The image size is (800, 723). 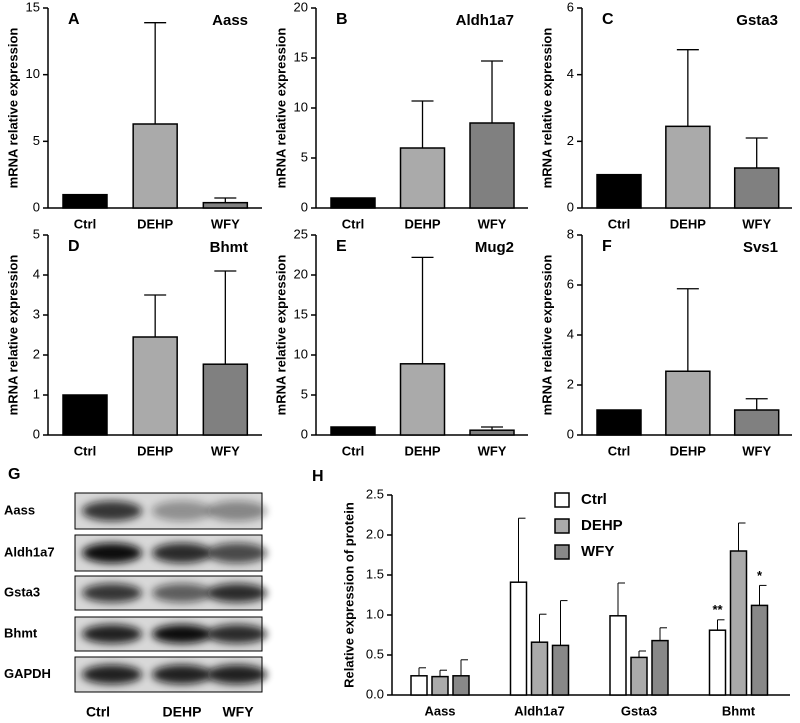 I want to click on blot-column-label: WFY, so click(x=238, y=712).